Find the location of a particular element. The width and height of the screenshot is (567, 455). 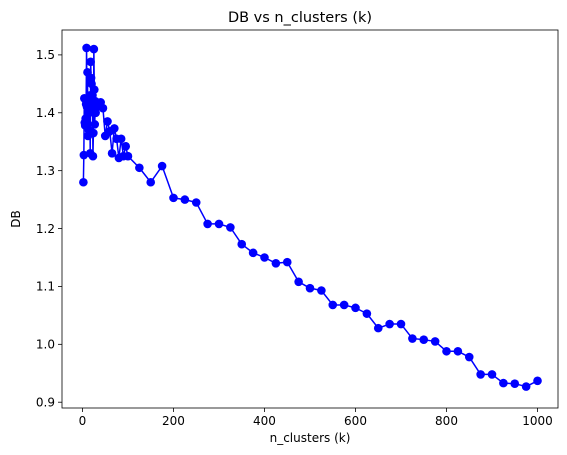

x-tick-label: 800 is located at coordinates (446, 421).